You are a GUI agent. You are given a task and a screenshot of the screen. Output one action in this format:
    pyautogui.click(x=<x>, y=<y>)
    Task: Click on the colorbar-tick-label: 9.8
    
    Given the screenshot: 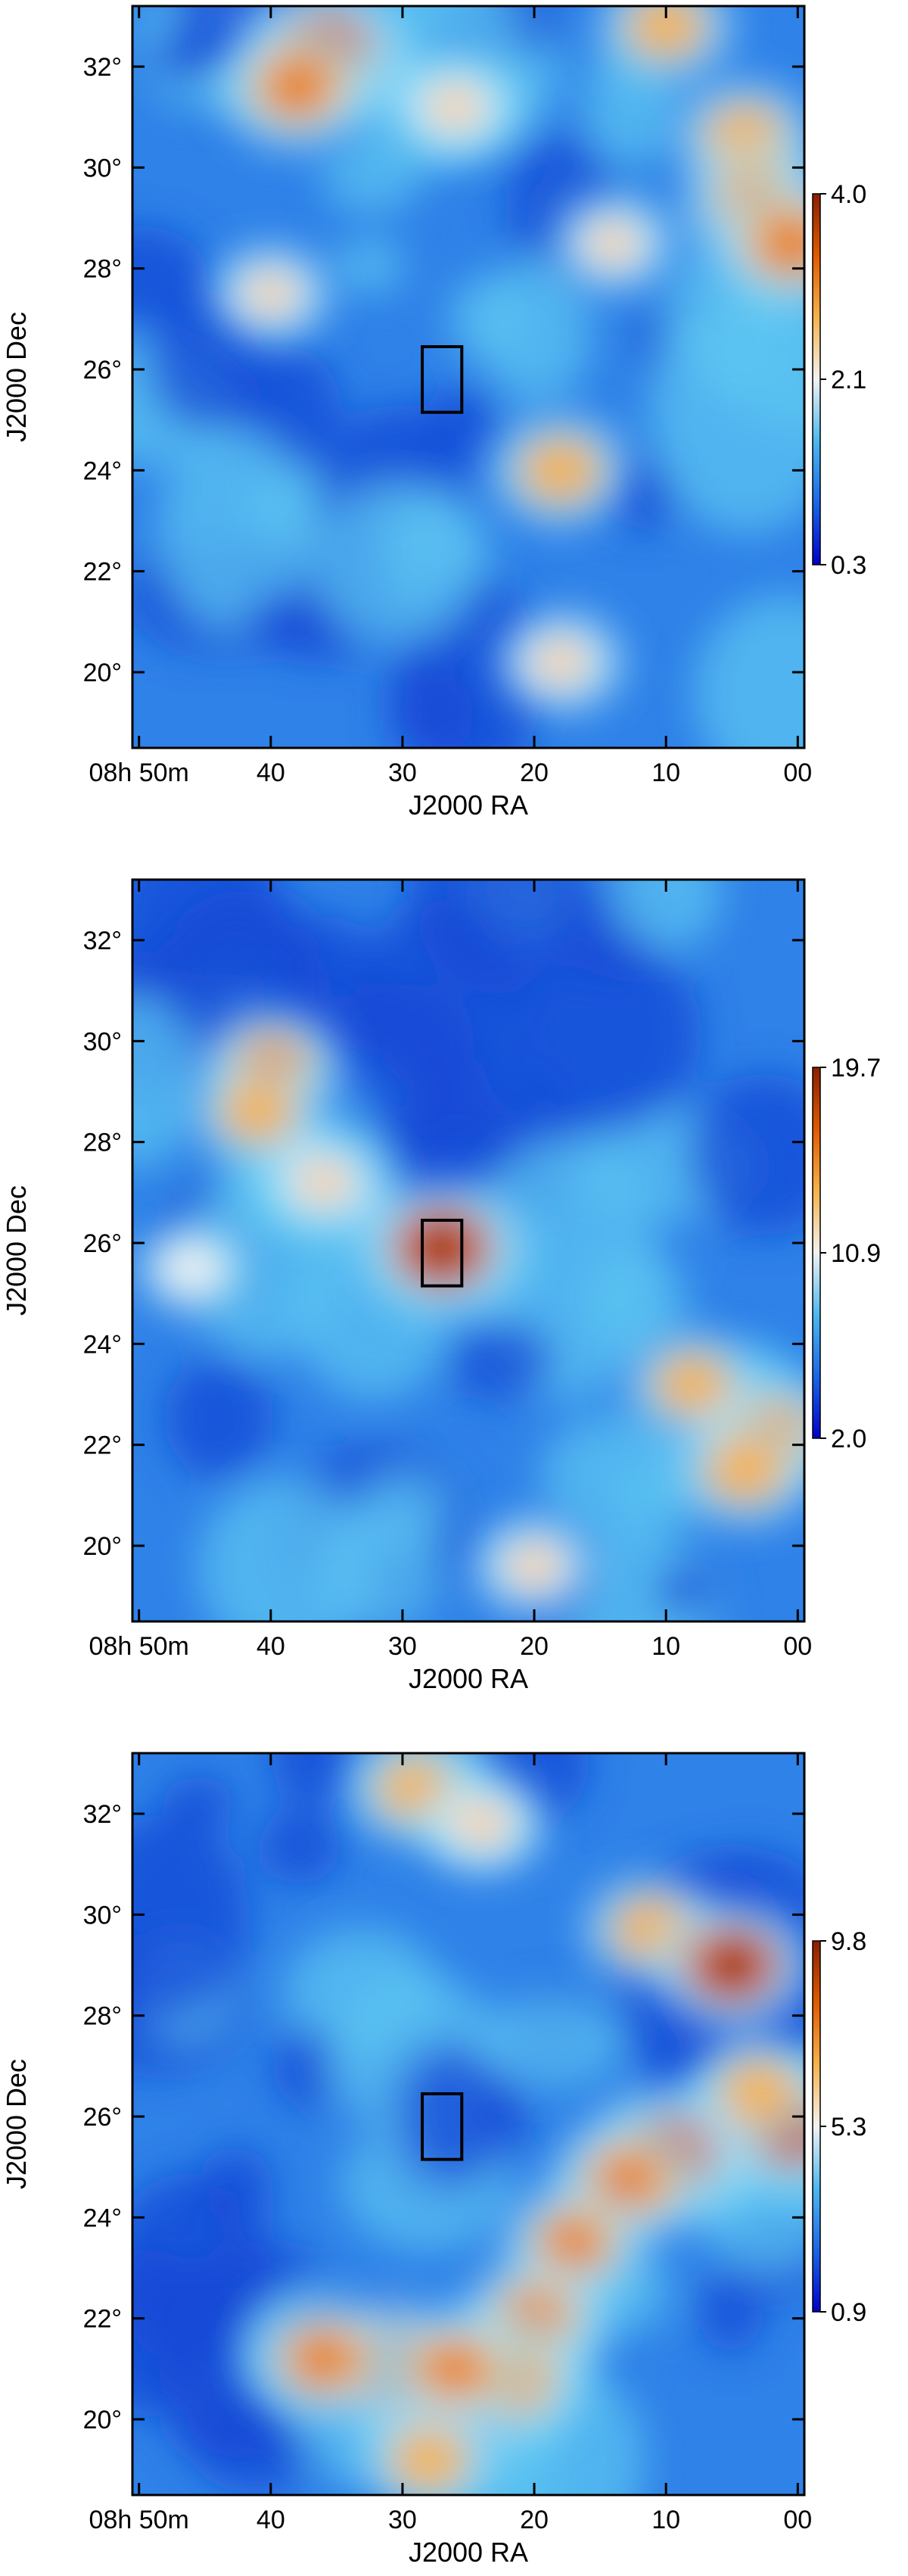 What is the action you would take?
    pyautogui.click(x=849, y=1941)
    